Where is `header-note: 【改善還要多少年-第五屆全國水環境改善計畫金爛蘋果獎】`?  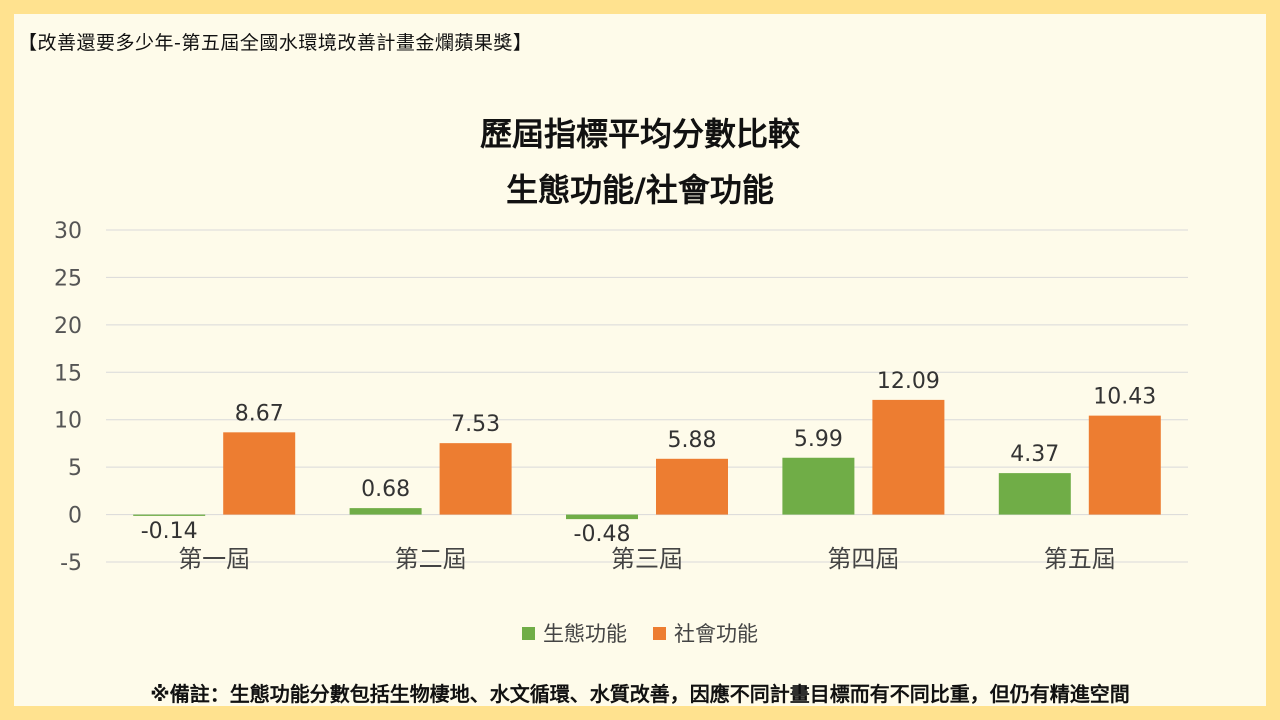 header-note: 【改善還要多少年-第五屆全國水環境改善計畫金爛蘋果獎】 is located at coordinates (275, 43).